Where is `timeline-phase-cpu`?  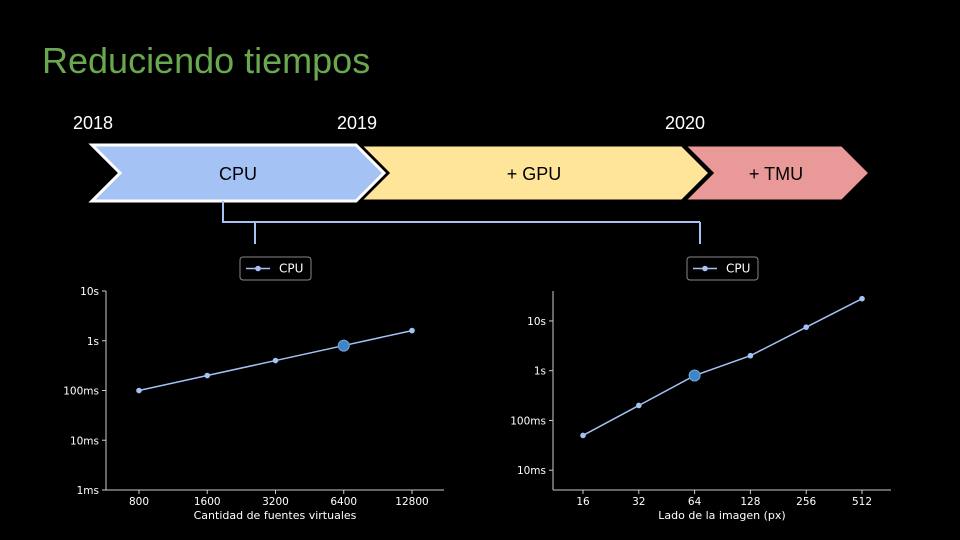
timeline-phase-cpu is located at coordinates (237, 173).